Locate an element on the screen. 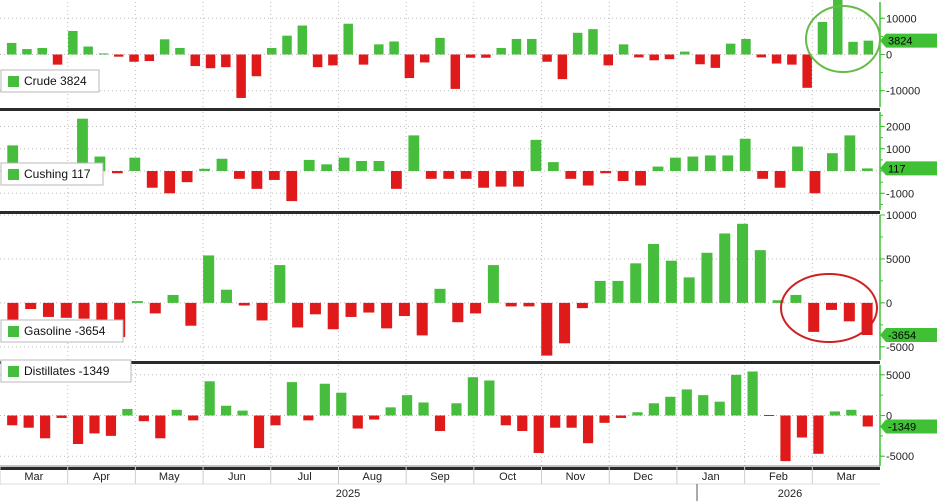  highlight-circle is located at coordinates (843, 39).